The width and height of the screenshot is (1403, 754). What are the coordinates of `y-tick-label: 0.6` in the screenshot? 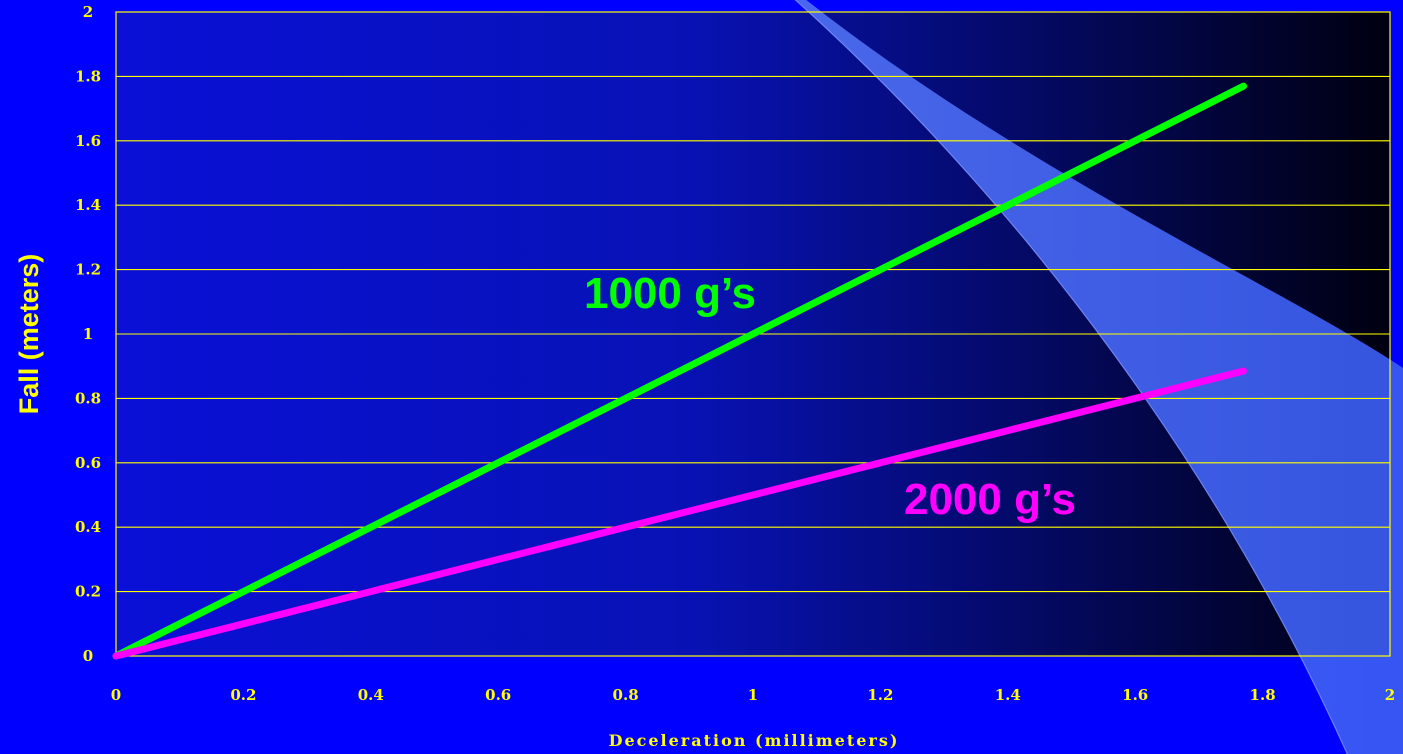 It's located at (88, 463).